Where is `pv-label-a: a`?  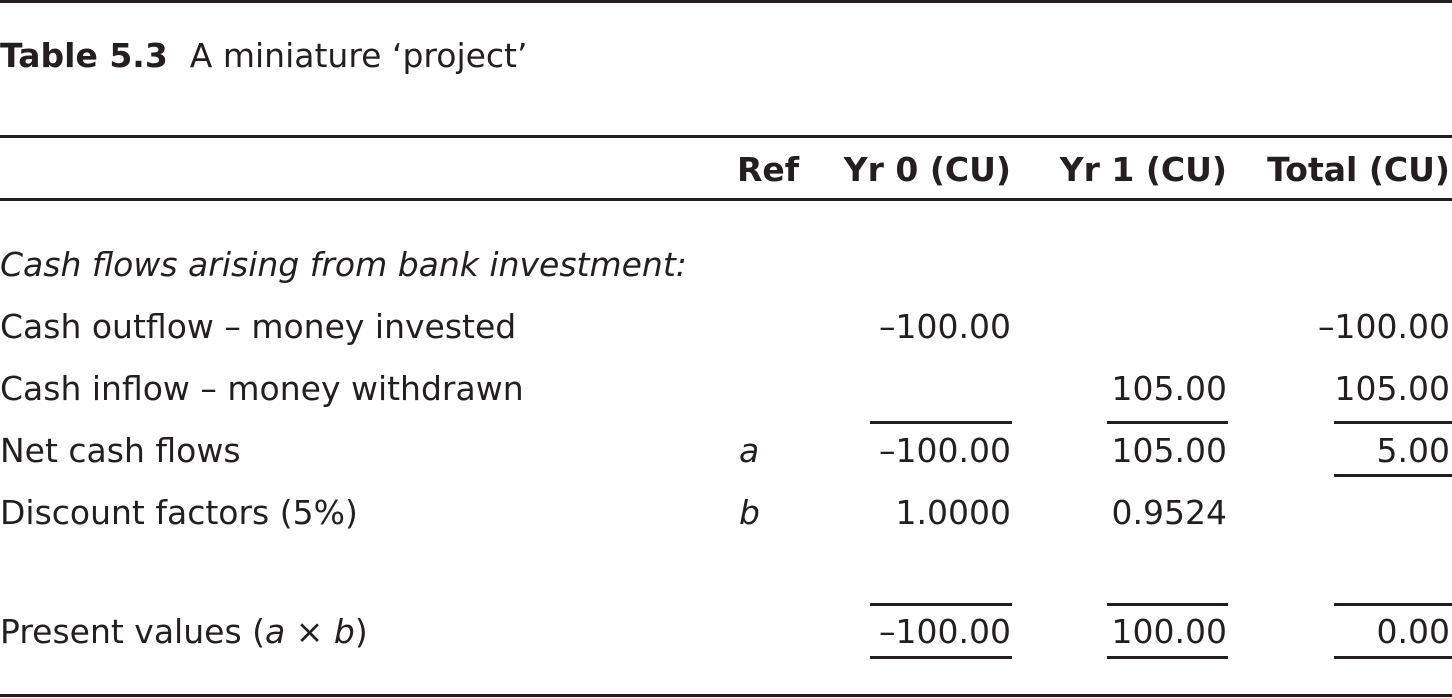 pv-label-a: a is located at coordinates (275, 631).